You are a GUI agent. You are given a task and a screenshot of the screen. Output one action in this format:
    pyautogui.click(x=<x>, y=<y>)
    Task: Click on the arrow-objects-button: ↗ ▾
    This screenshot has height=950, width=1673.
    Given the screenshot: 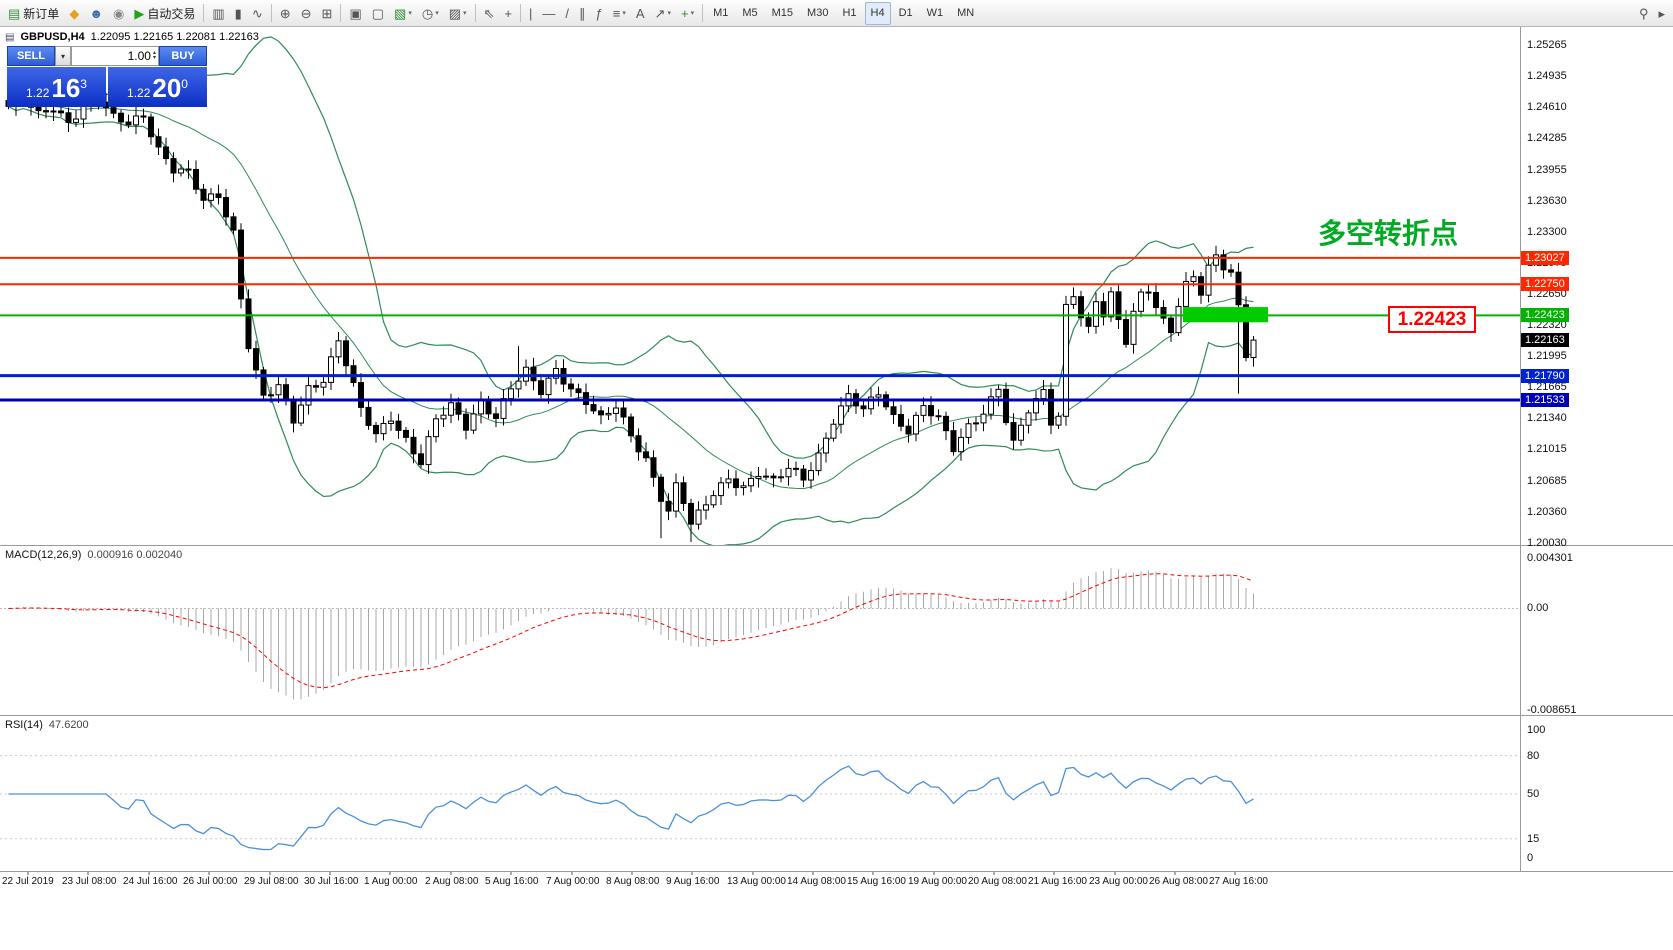 What is the action you would take?
    pyautogui.click(x=663, y=13)
    